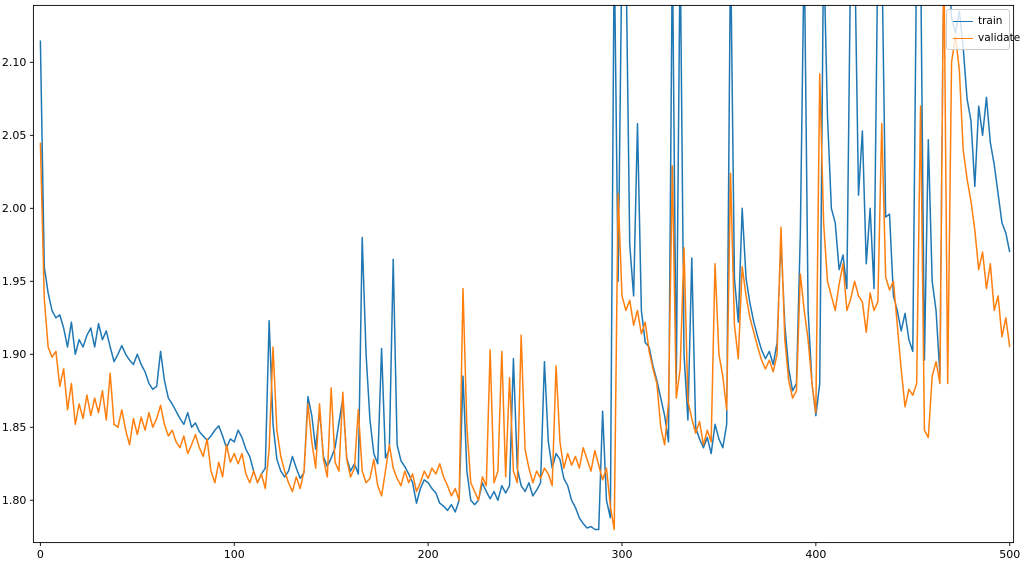 This screenshot has height=566, width=1024. Describe the element at coordinates (815, 554) in the screenshot. I see `x-tick-label: 400` at that location.